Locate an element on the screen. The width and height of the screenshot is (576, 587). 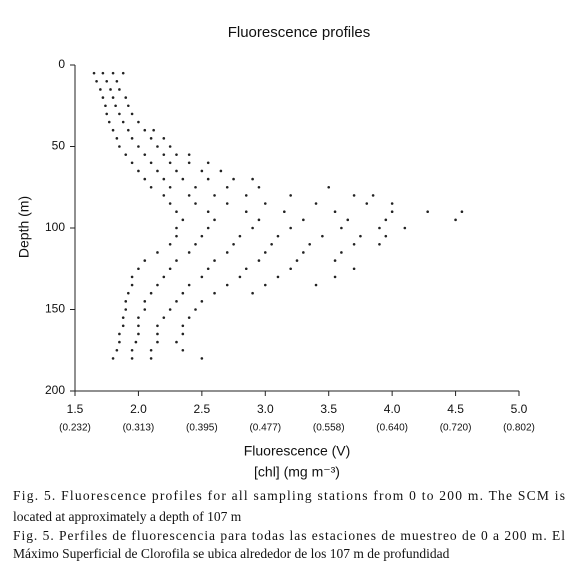
y-tick-label: 50 is located at coordinates (59, 146).